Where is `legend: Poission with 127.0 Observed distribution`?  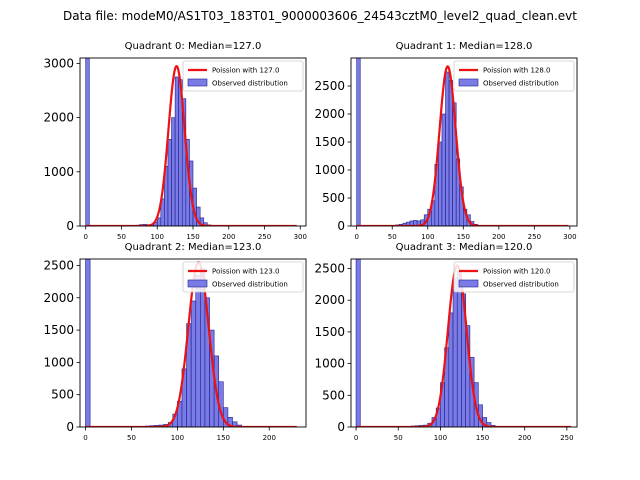 legend: Poission with 127.0 Observed distribution is located at coordinates (243, 76).